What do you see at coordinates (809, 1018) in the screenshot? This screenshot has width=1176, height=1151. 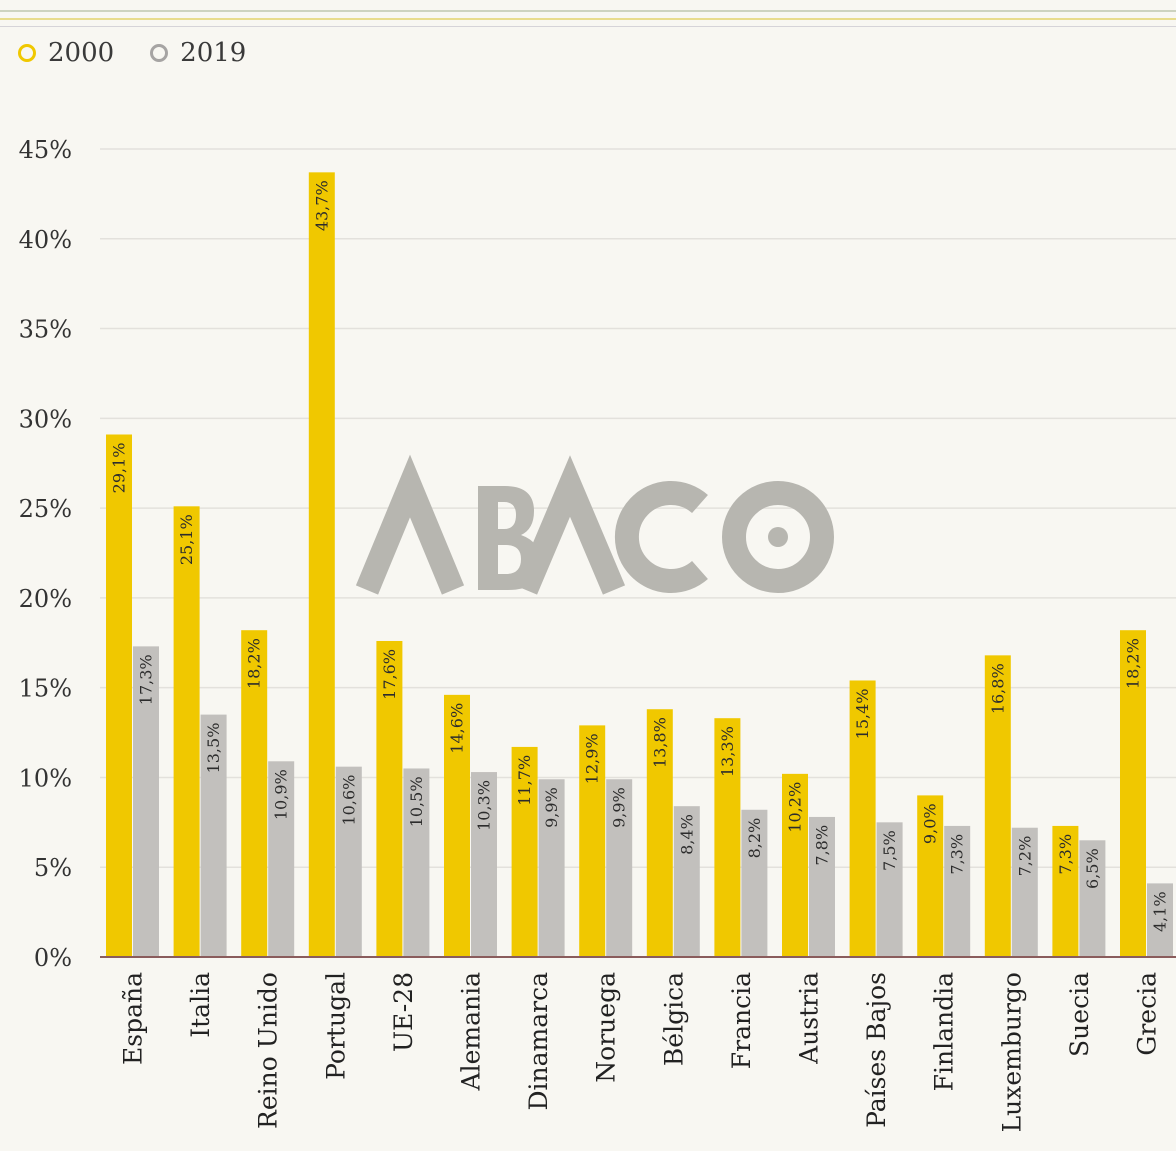 I see `x-category-label: Austria` at bounding box center [809, 1018].